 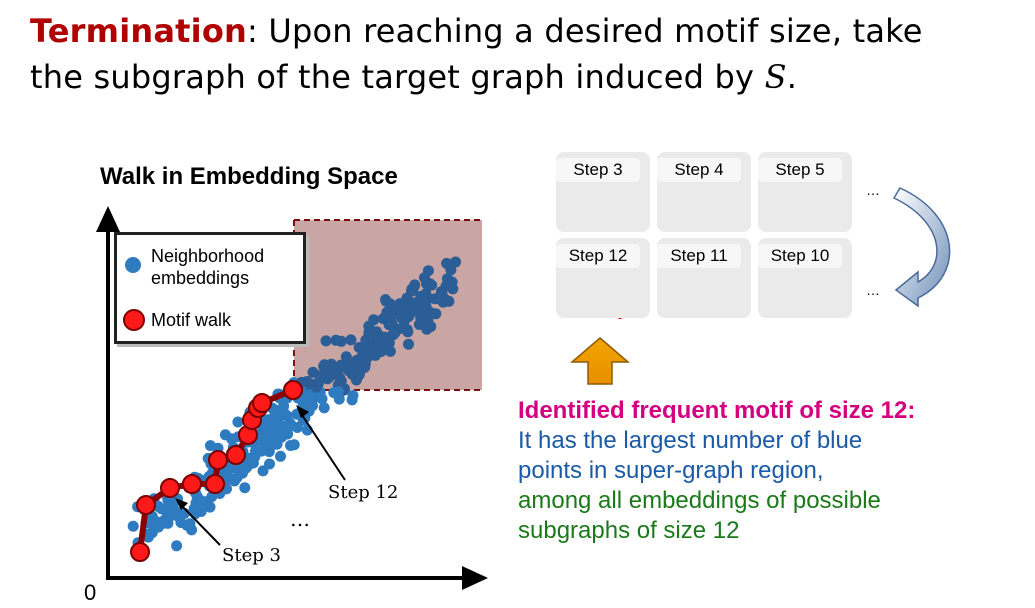 What do you see at coordinates (699, 170) in the screenshot?
I see `step-panel-4-label: Step 4` at bounding box center [699, 170].